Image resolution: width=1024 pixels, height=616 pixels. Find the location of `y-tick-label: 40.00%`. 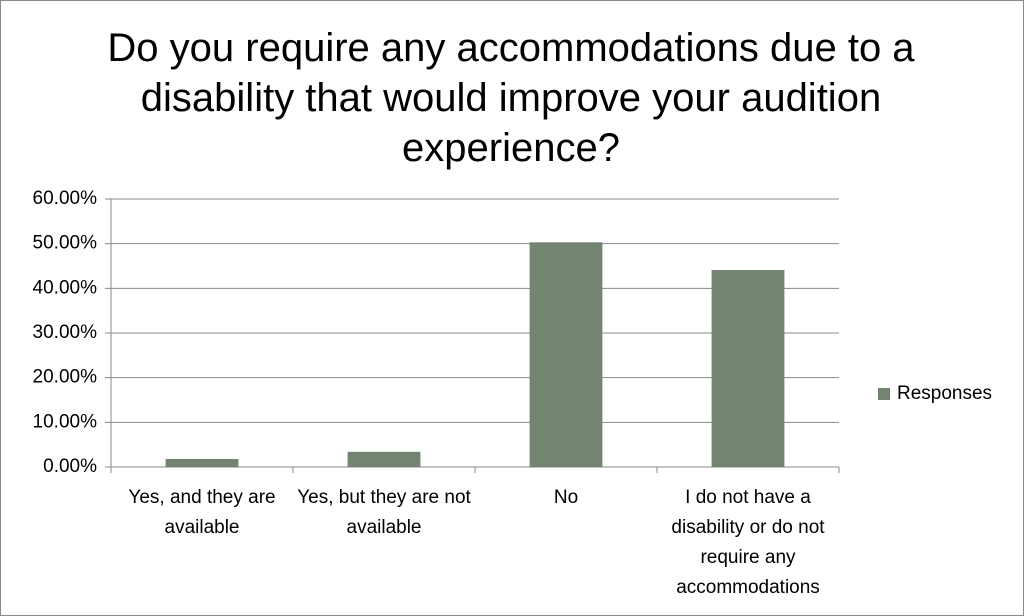

y-tick-label: 40.00% is located at coordinates (65, 287).